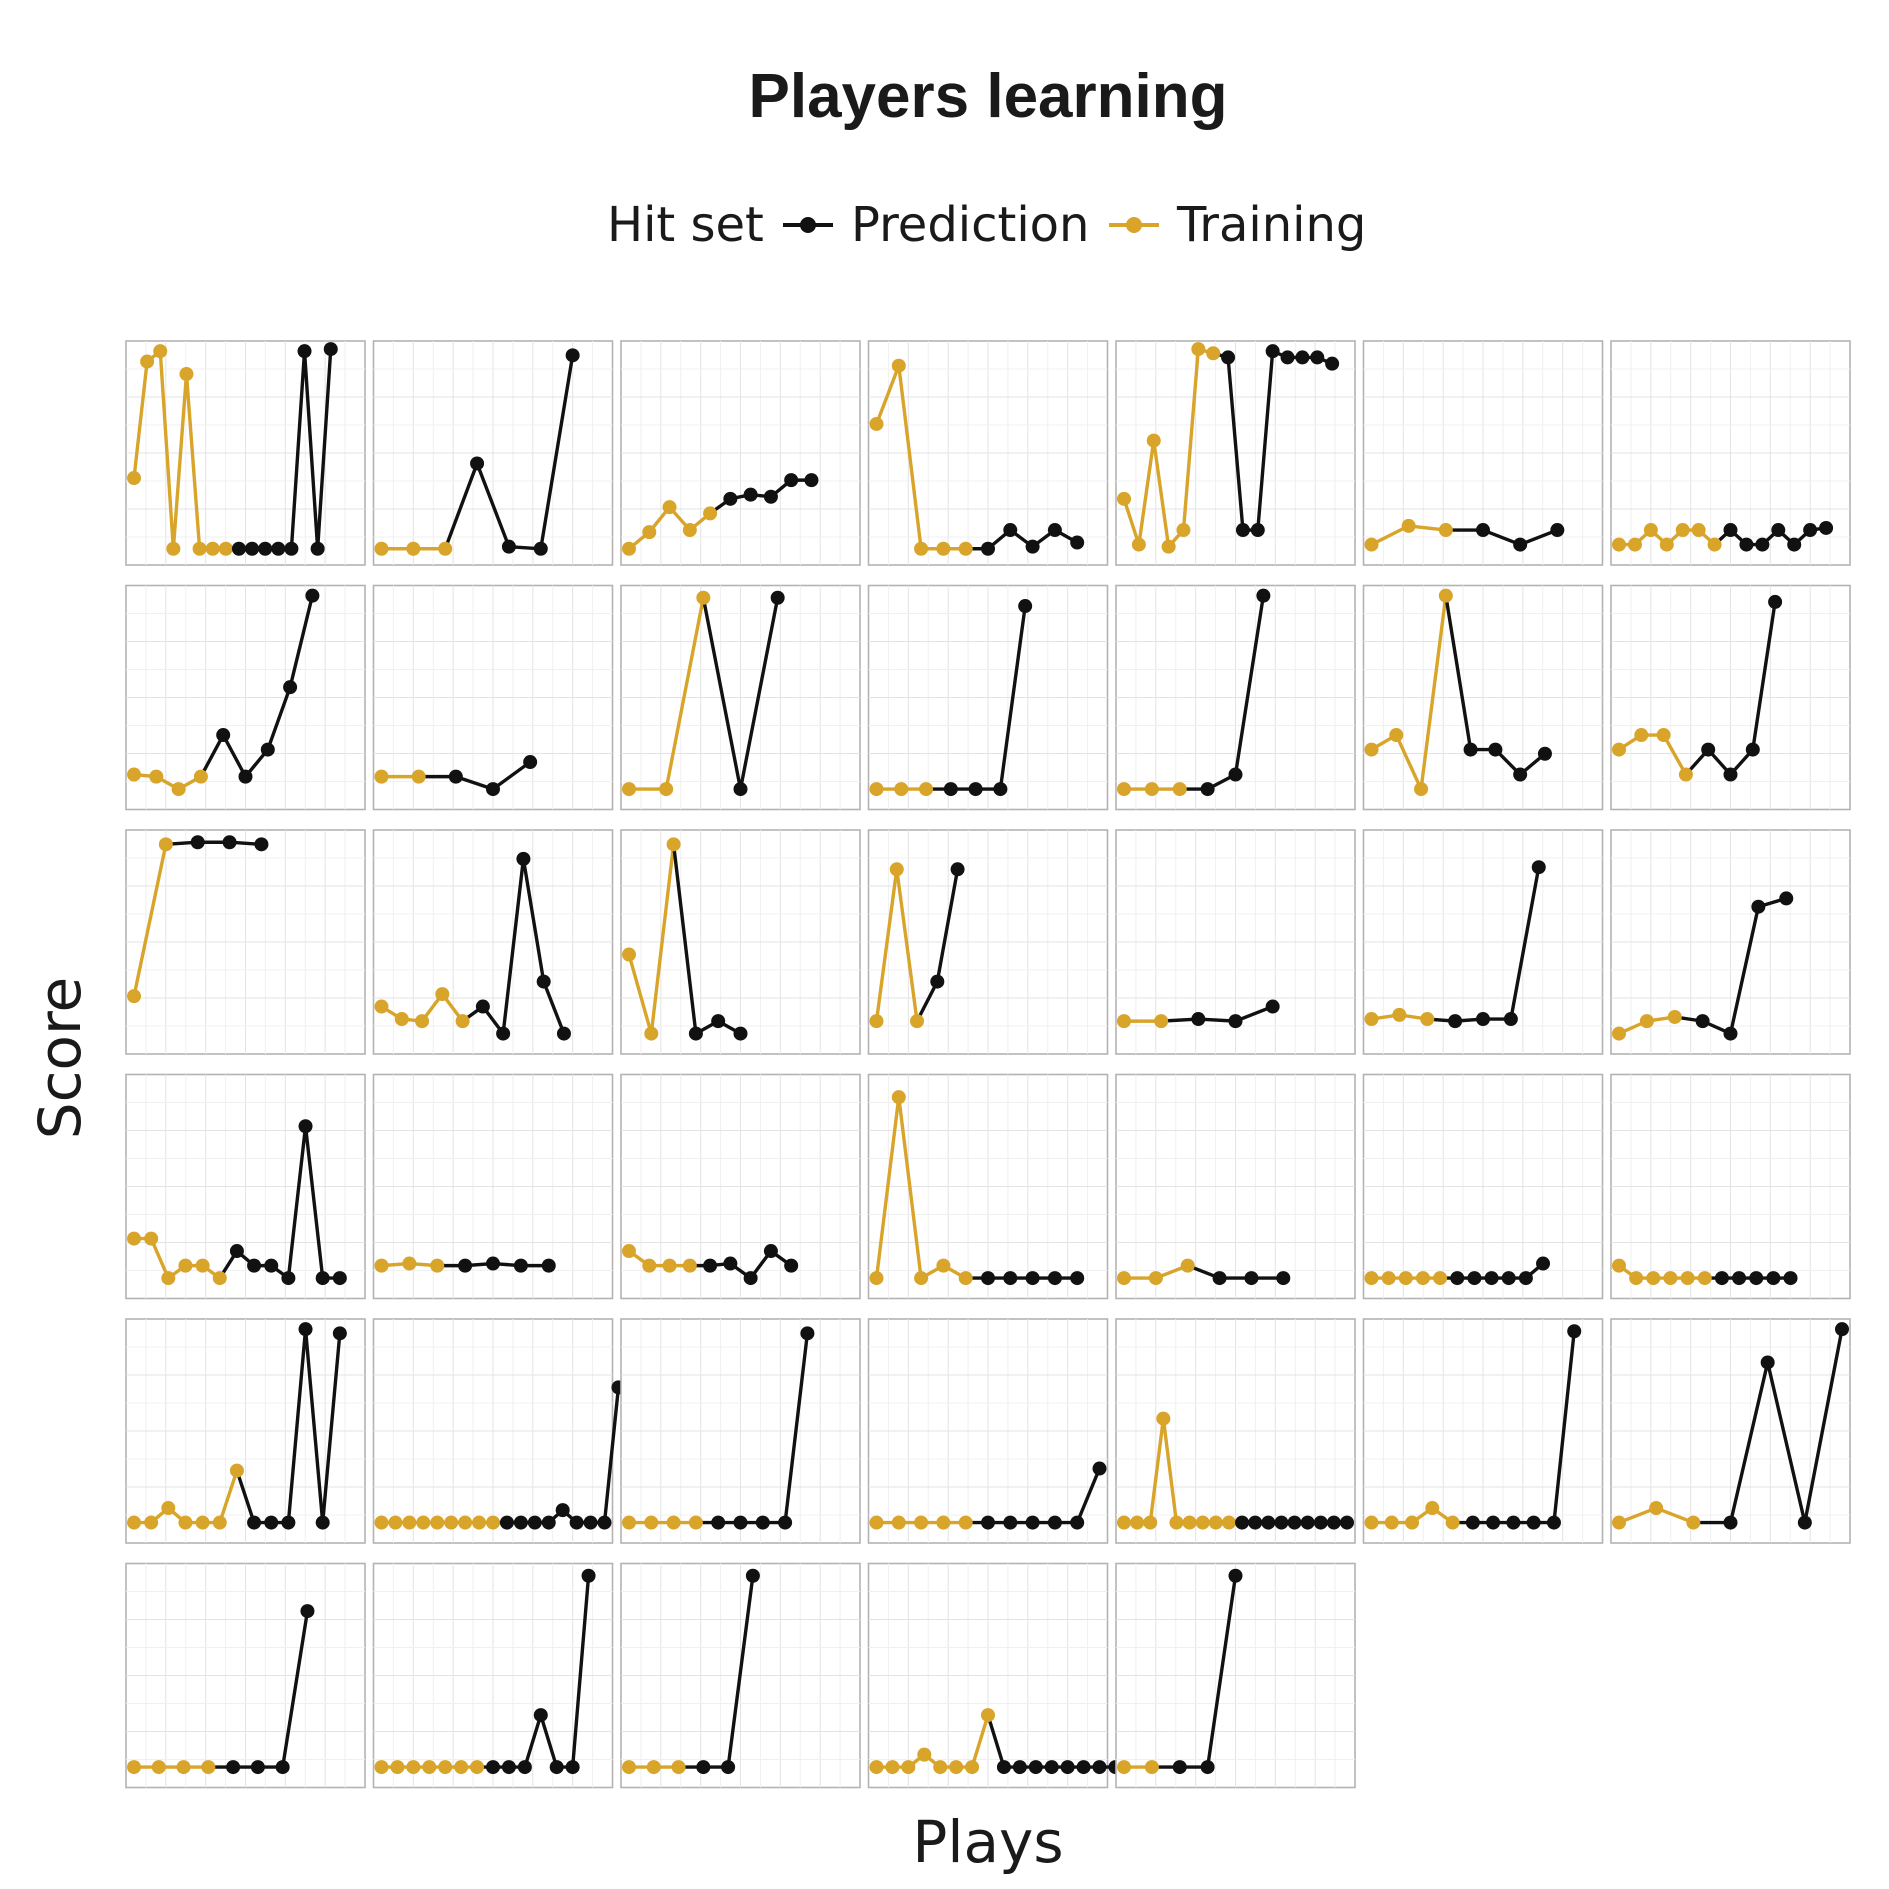 The width and height of the screenshot is (1889, 1889). I want to click on legend-item-prediction: Prediction, so click(936, 225).